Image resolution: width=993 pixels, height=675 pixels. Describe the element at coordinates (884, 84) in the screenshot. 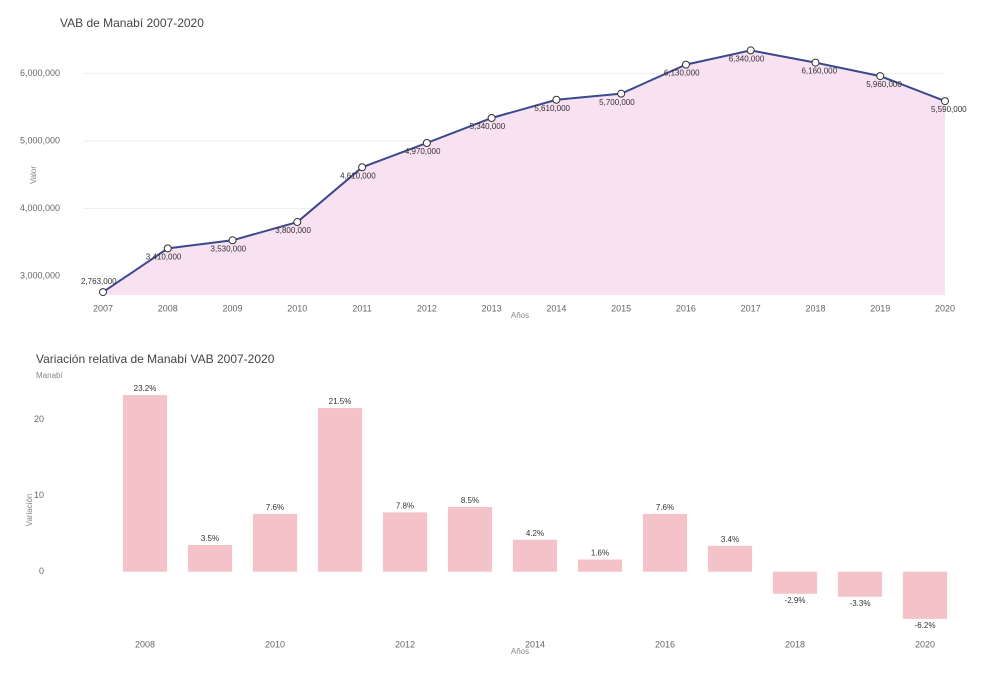

I see `data-label: 5,960,000` at that location.